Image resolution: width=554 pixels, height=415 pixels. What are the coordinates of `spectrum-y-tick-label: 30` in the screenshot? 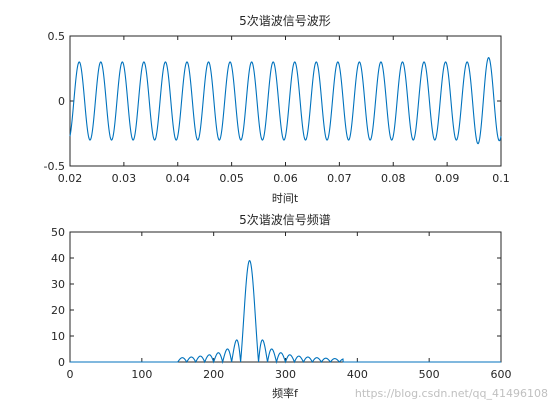 It's located at (58, 284).